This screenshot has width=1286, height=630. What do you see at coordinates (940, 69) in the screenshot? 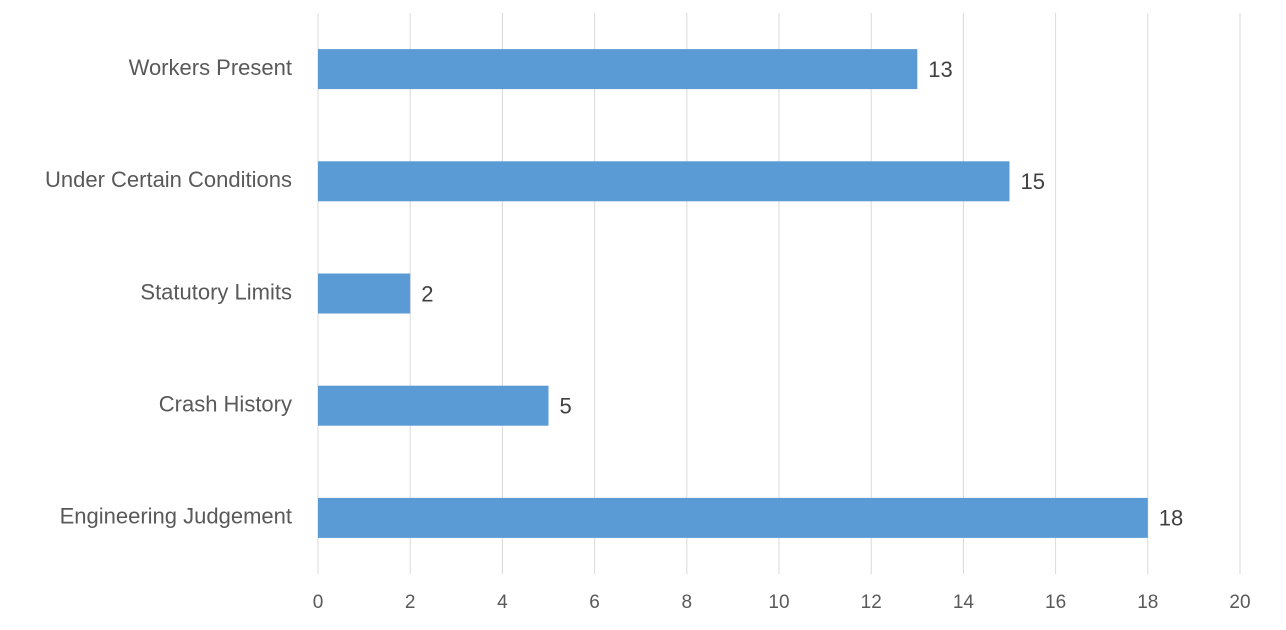
I see `value-label: 13` at bounding box center [940, 69].